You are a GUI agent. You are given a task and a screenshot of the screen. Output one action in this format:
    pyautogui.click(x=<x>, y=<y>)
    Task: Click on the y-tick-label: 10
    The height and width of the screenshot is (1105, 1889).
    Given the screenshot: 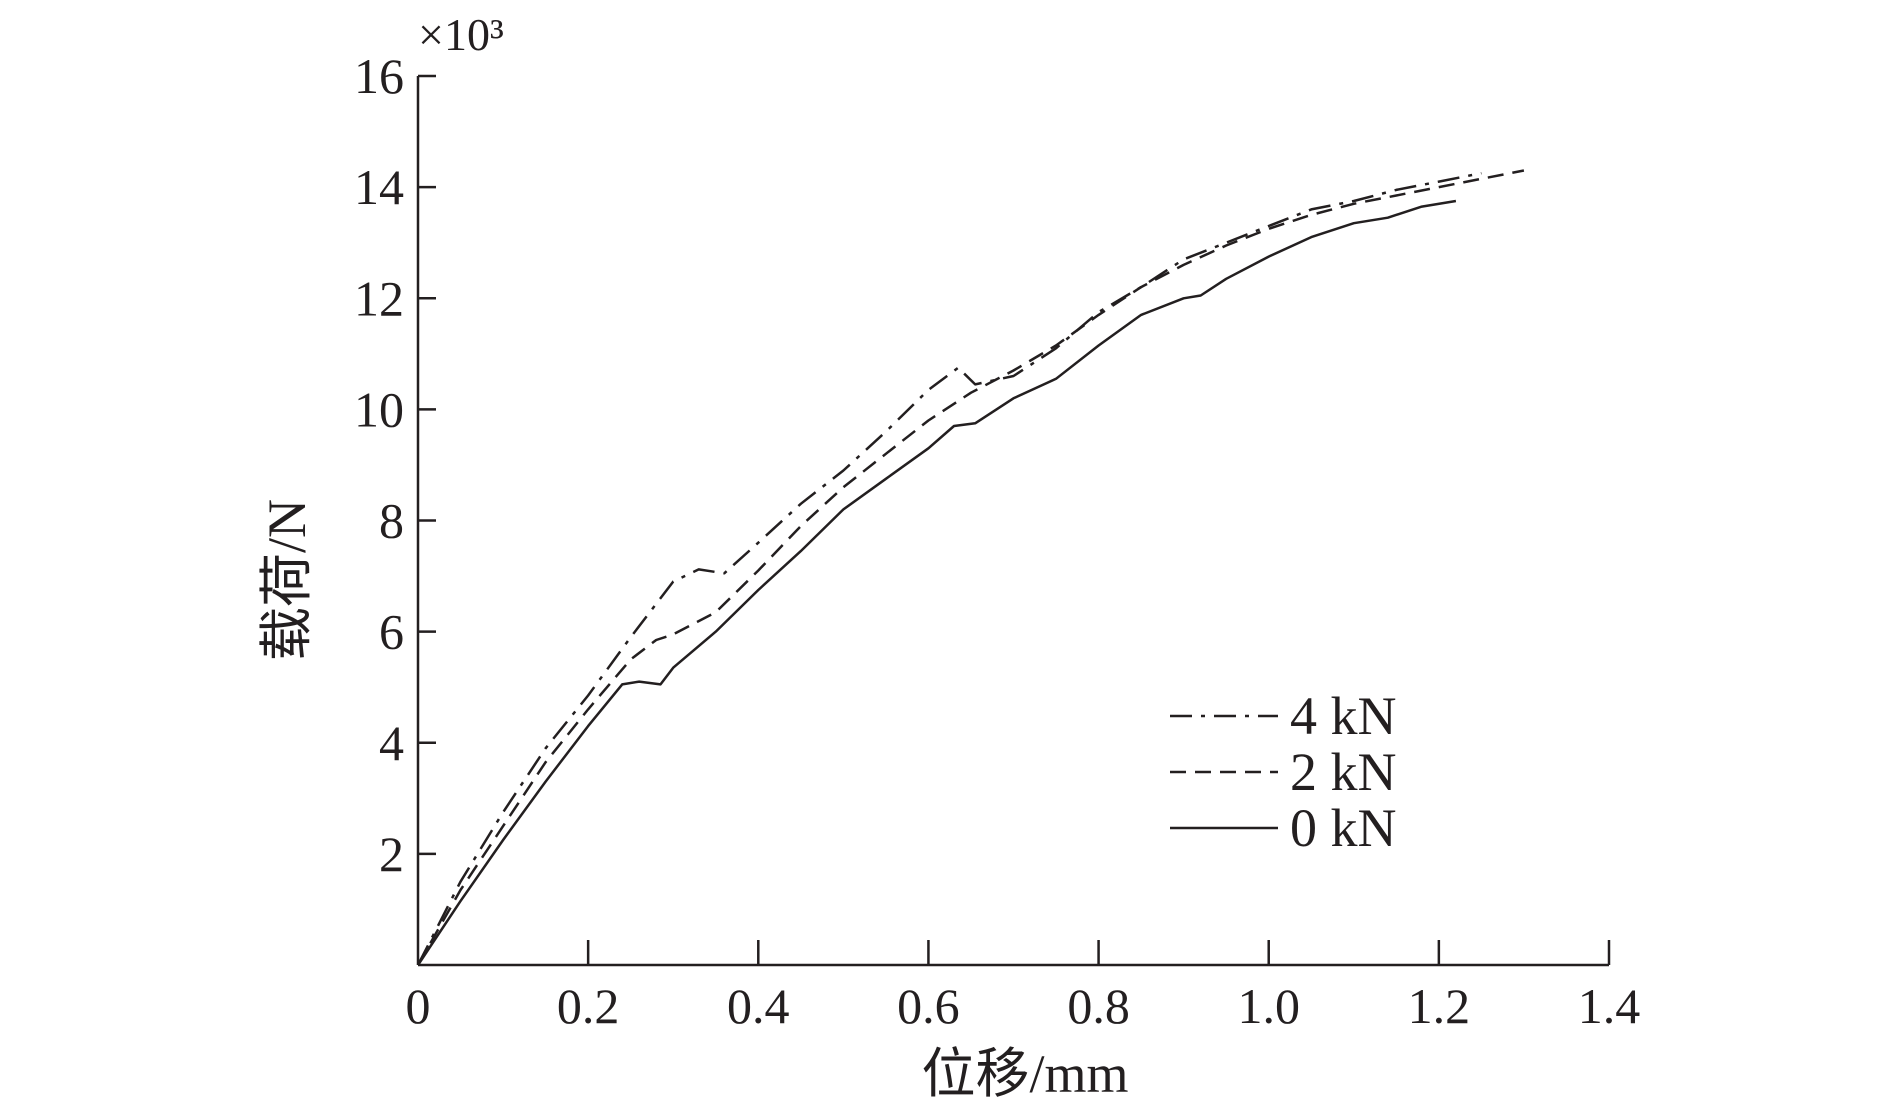 What is the action you would take?
    pyautogui.click(x=379, y=409)
    